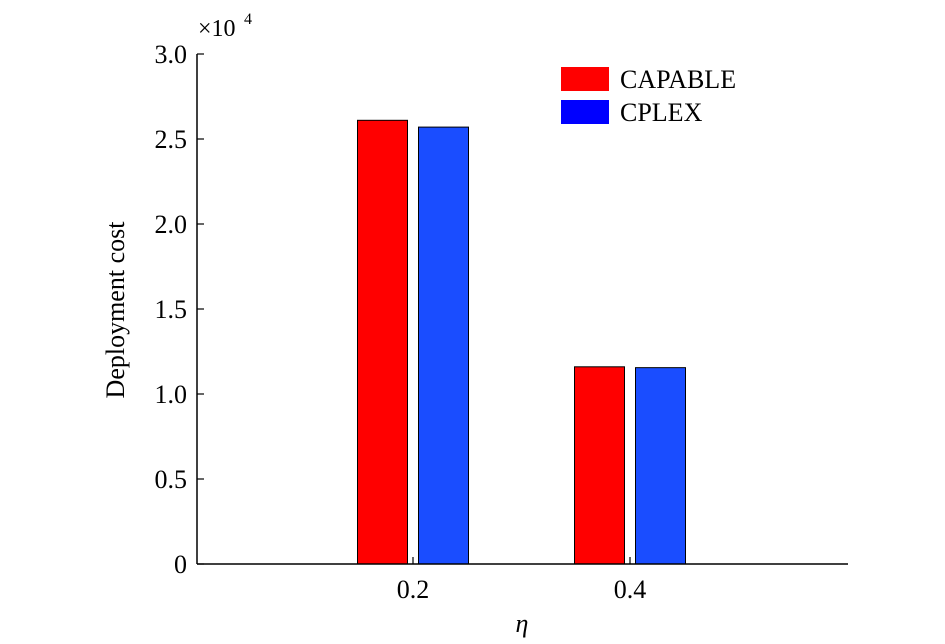  What do you see at coordinates (171, 54) in the screenshot?
I see `y-tick-label: 3.0` at bounding box center [171, 54].